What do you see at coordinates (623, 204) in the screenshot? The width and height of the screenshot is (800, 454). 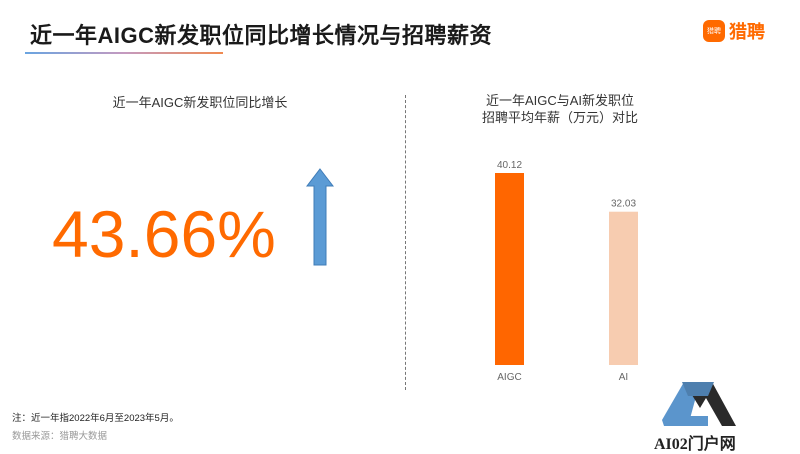 I see `value-label: 32.03` at bounding box center [623, 204].